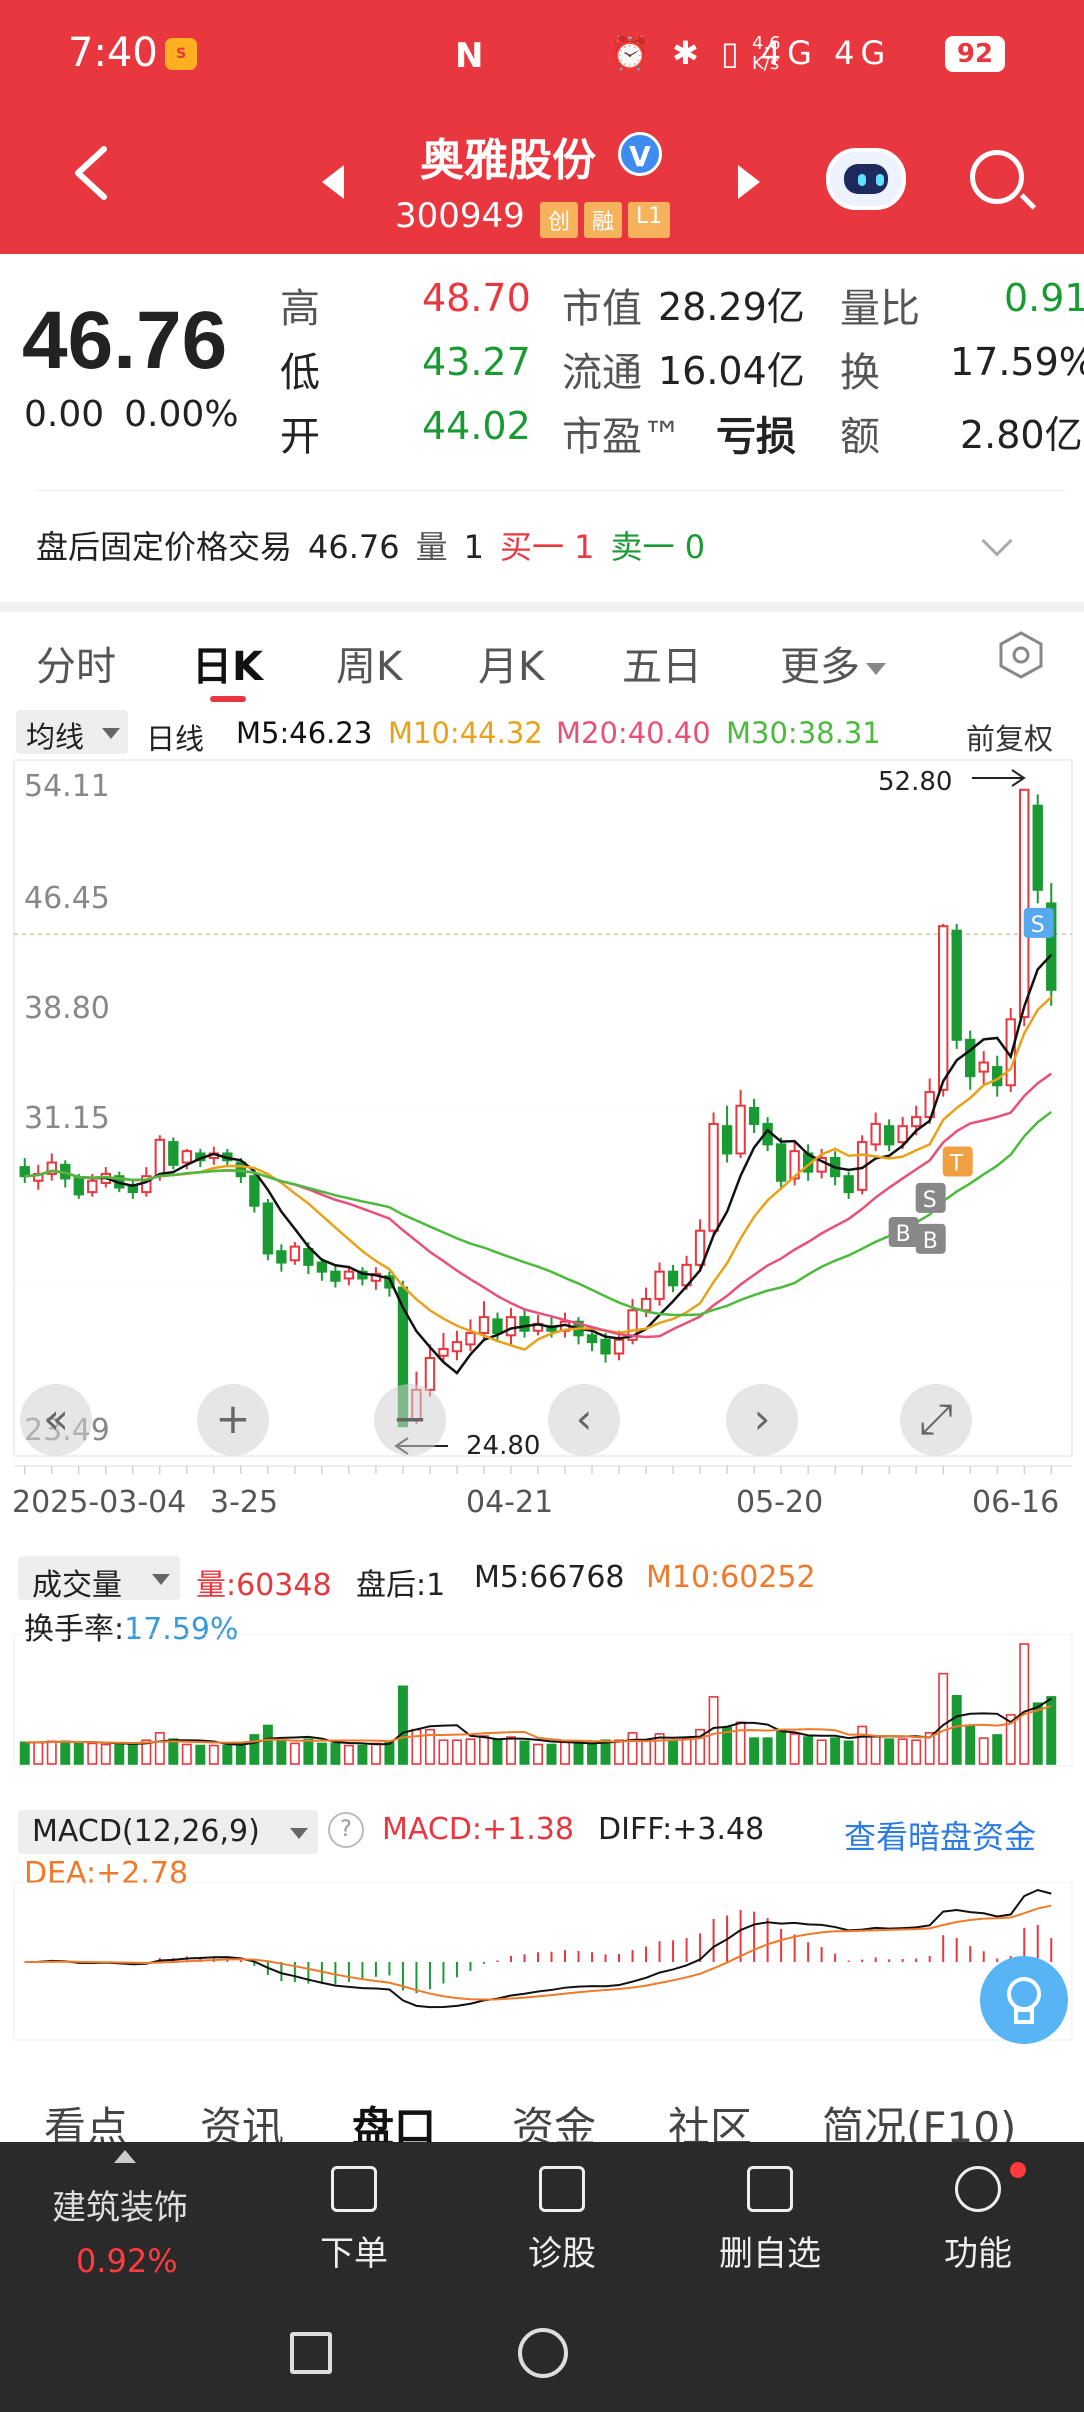 This screenshot has height=2412, width=1084. I want to click on macd-chart, so click(542, 1962).